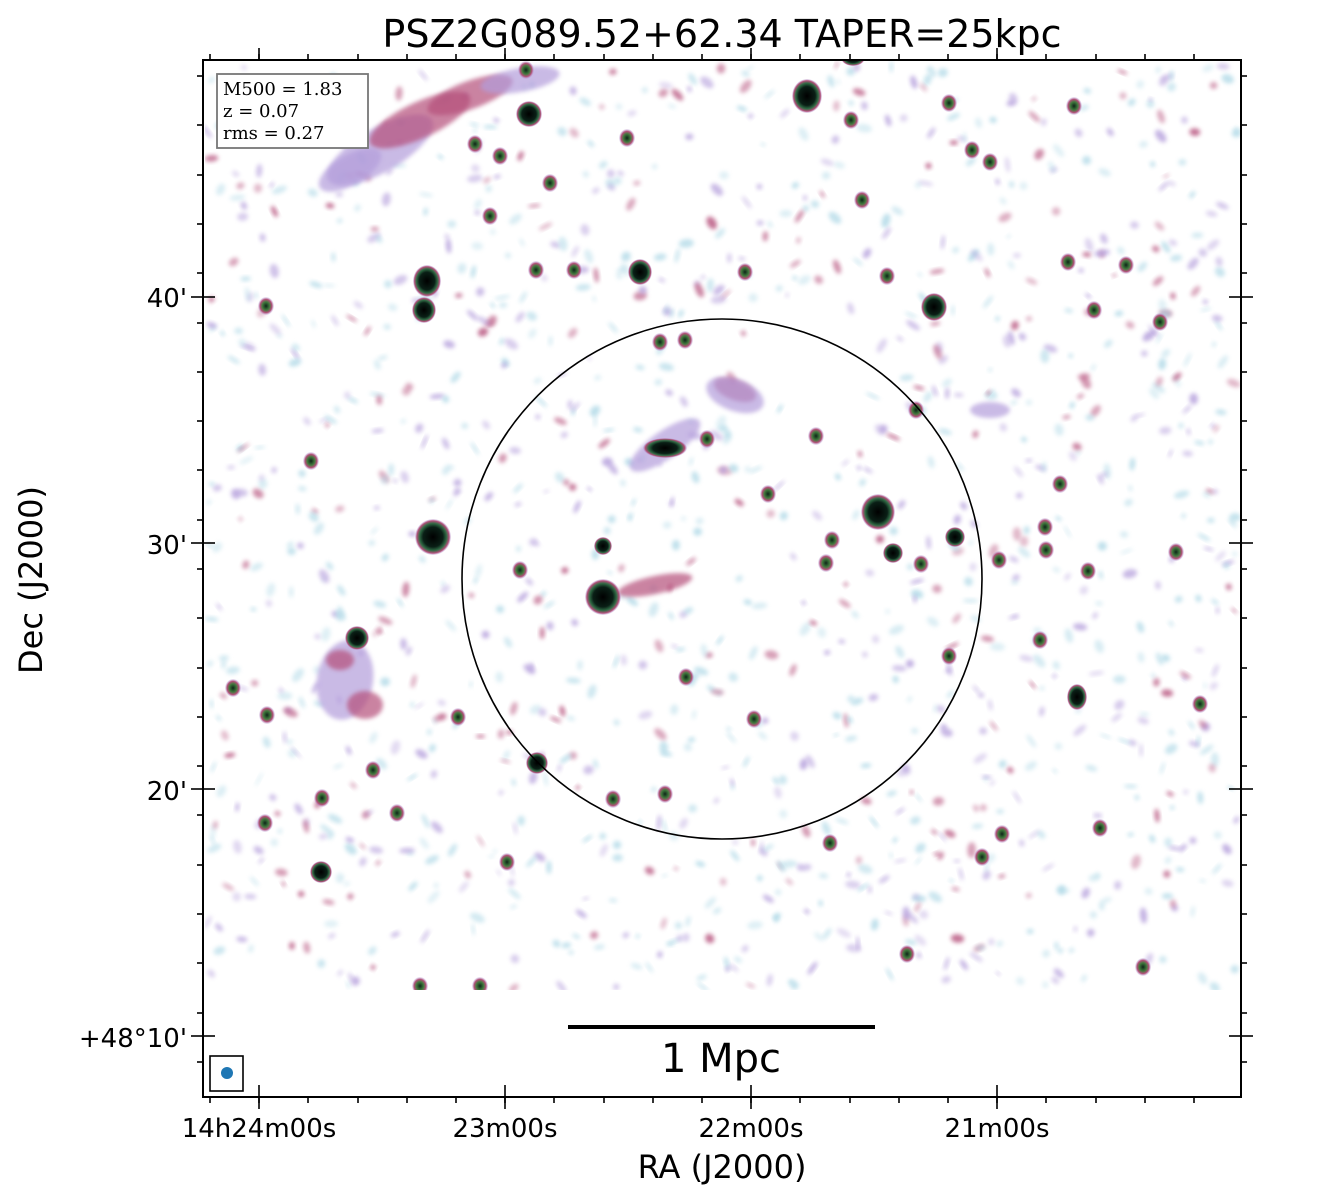 The width and height of the screenshot is (1321, 1200). I want to click on x-axis-label: RA (J2000), so click(722, 1167).